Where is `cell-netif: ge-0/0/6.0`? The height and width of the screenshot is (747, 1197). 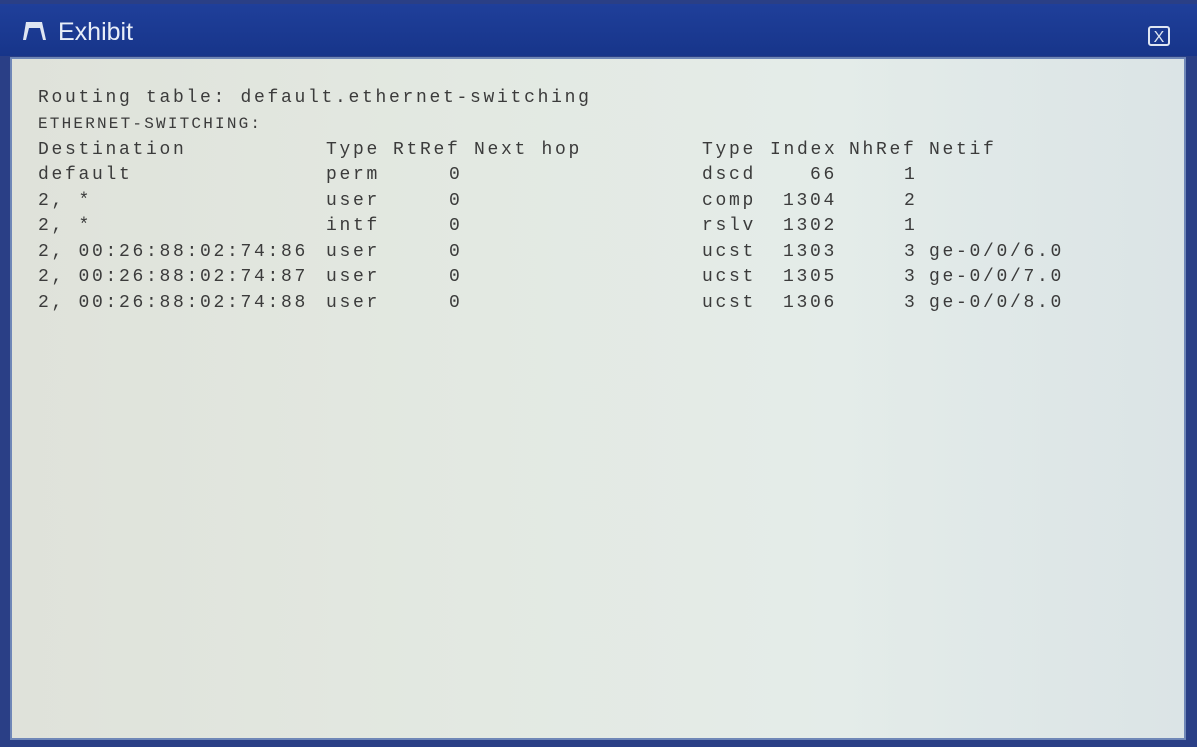 cell-netif: ge-0/0/6.0 is located at coordinates (997, 251).